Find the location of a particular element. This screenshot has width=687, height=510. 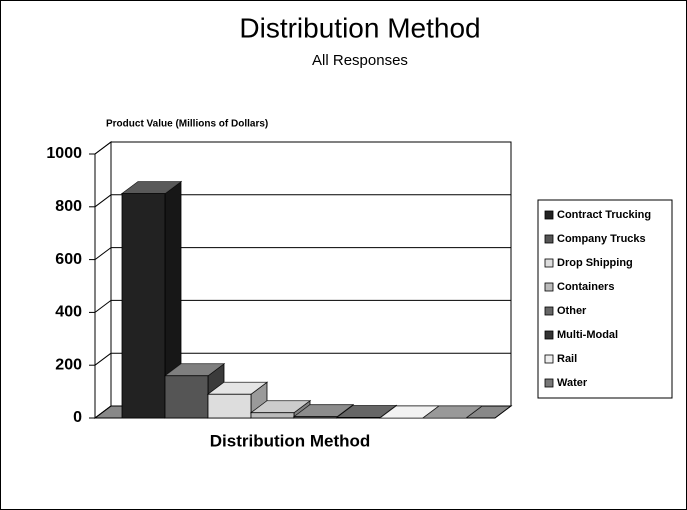

bar-top is located at coordinates (452, 412).